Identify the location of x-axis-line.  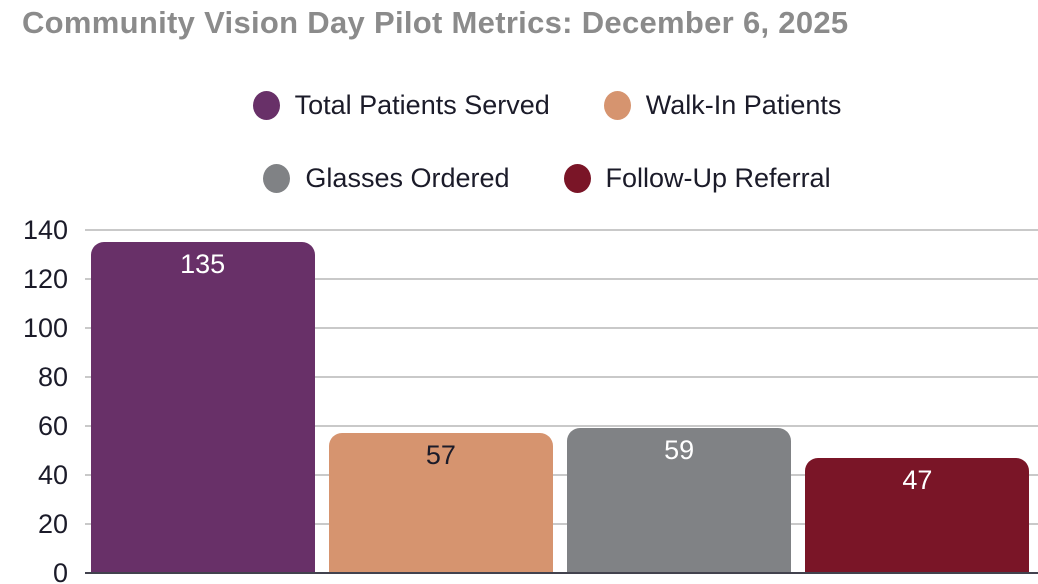
(561, 573).